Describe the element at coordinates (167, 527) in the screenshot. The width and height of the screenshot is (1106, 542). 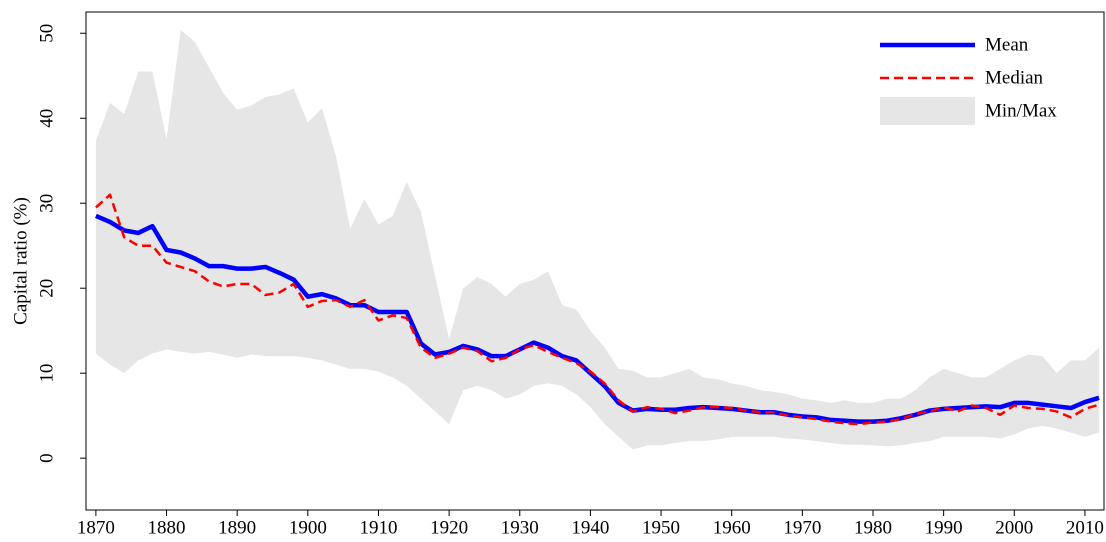
I see `x-tick-label: 1880` at that location.